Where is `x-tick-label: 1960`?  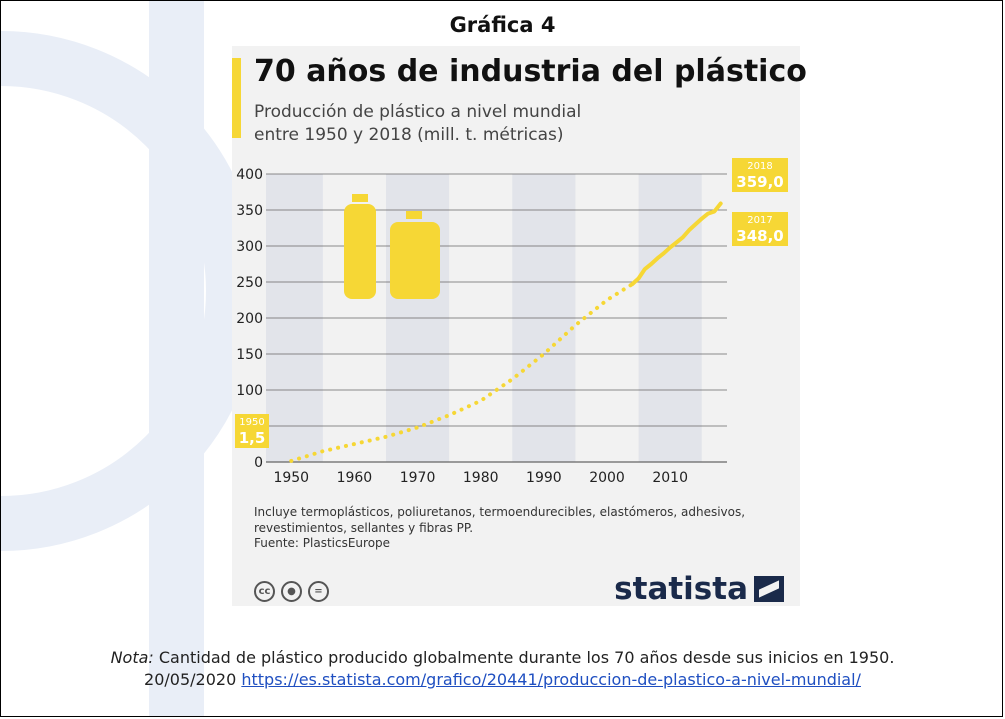
x-tick-label: 1960 is located at coordinates (355, 478).